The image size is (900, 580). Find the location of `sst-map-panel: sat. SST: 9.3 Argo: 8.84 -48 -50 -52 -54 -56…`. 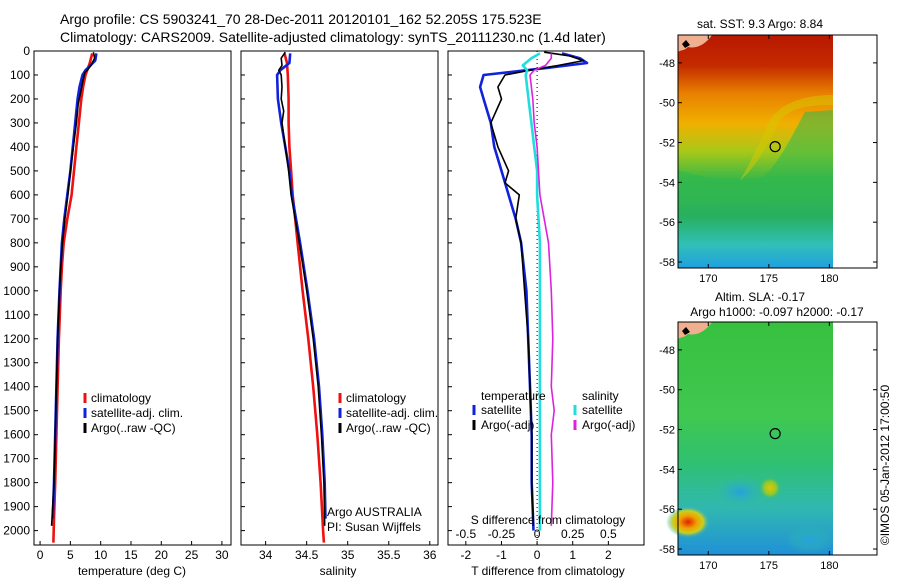

sst-map-panel: sat. SST: 9.3 Argo: 8.84 -48 -50 -52 -54 -56… is located at coordinates (768, 151).